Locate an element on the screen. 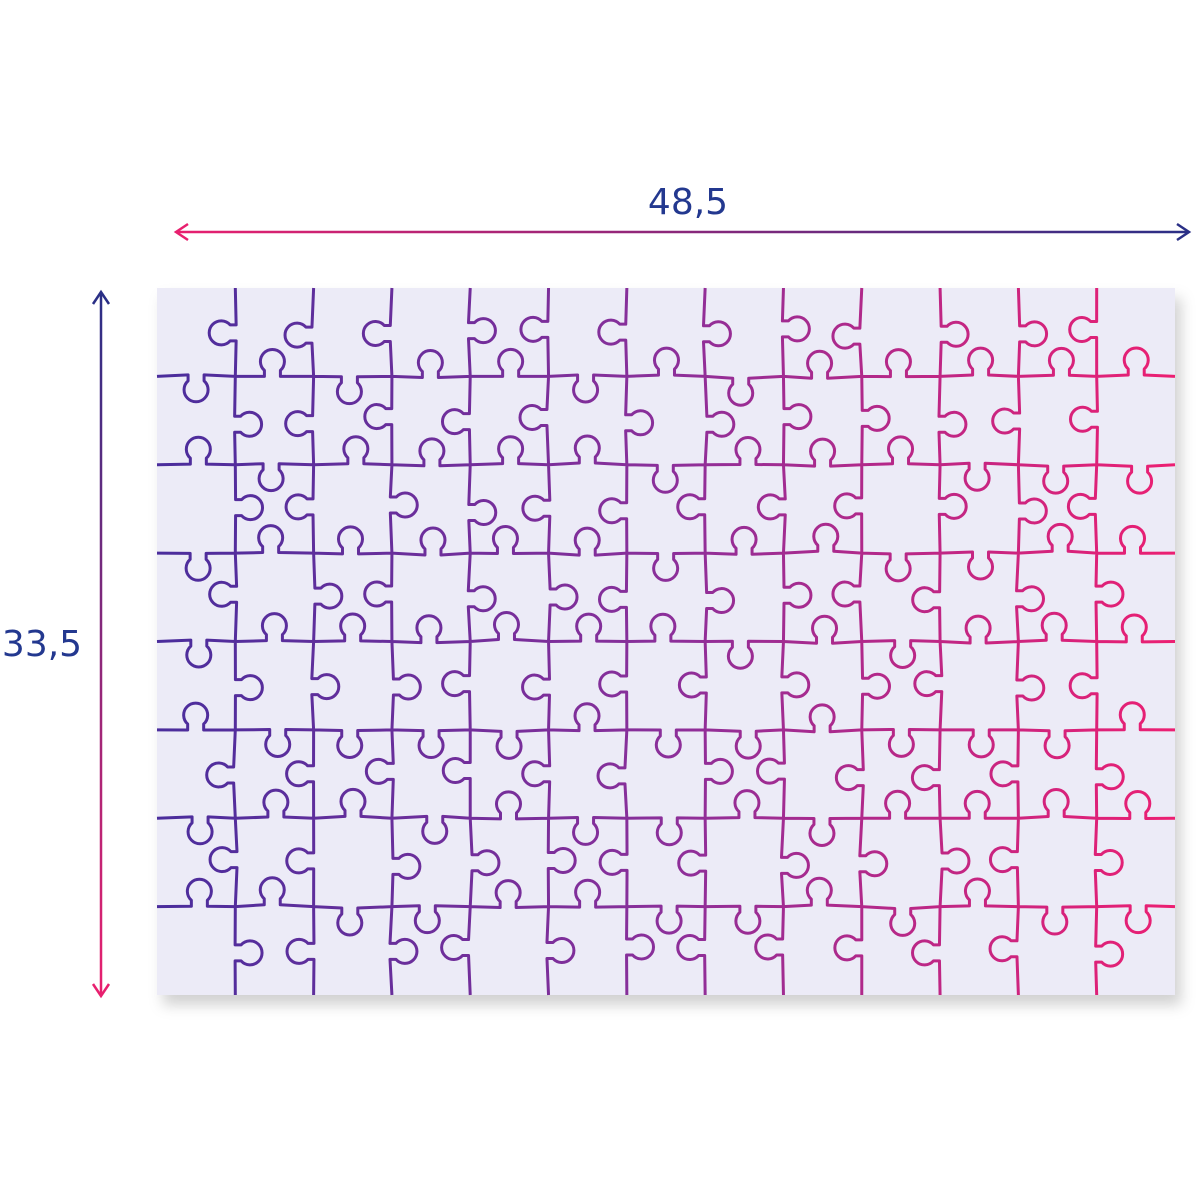 The width and height of the screenshot is (1200, 1200). width-label: 48,5 is located at coordinates (688, 202).